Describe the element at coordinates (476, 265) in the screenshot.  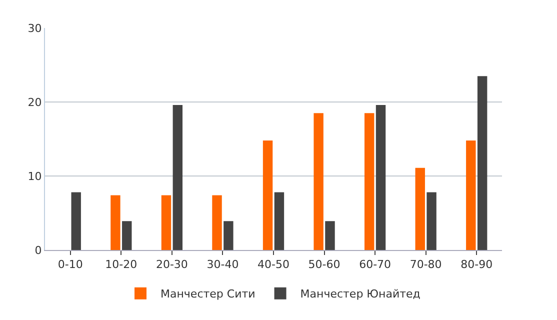
I see `x-tick-label: 80-90` at that location.